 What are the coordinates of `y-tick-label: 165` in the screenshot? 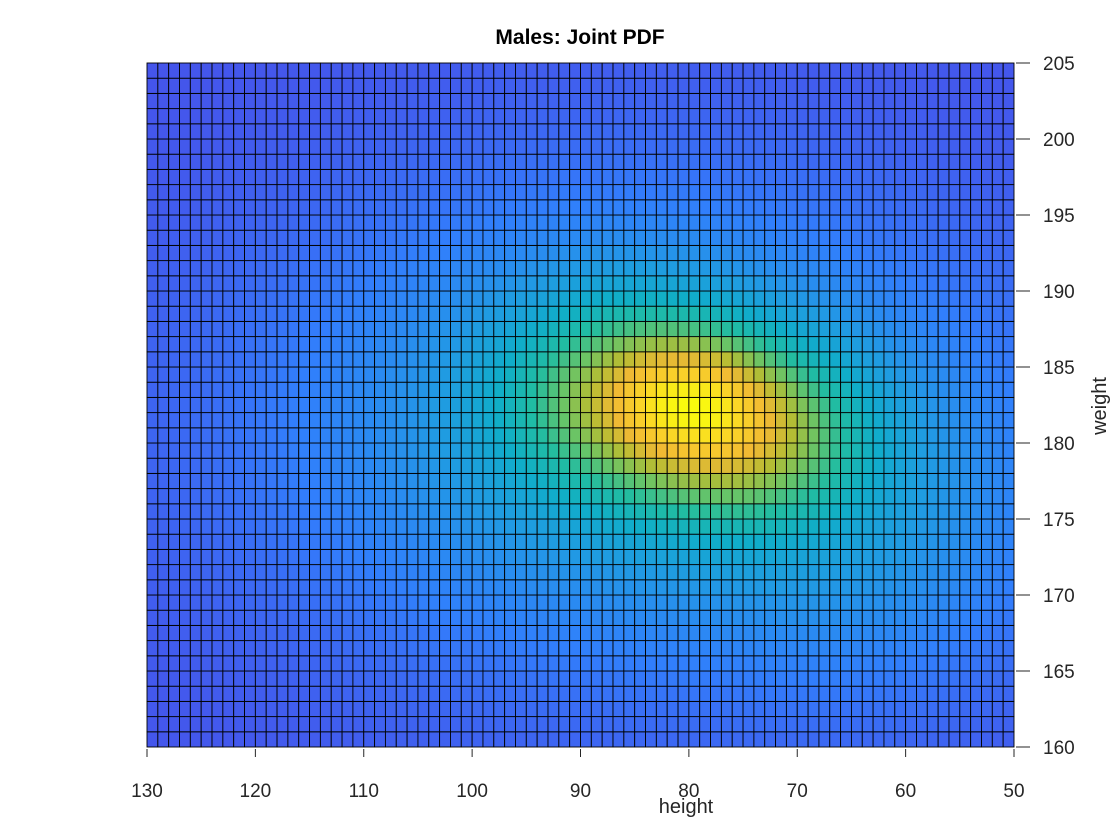 It's located at (1059, 672).